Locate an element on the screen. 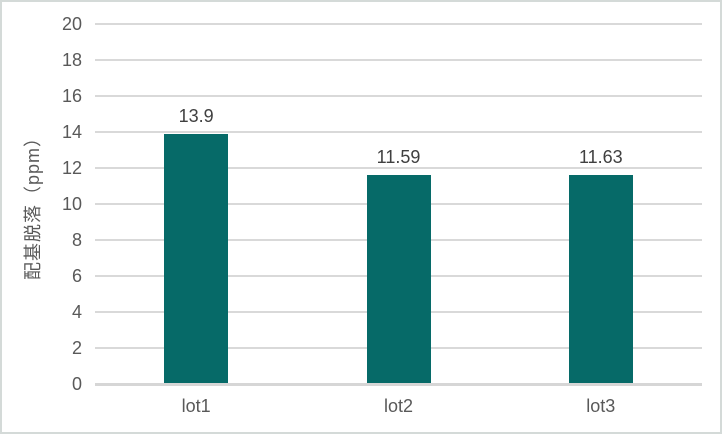 The height and width of the screenshot is (434, 722). y-axis-tick-label: 20 is located at coordinates (71, 24).